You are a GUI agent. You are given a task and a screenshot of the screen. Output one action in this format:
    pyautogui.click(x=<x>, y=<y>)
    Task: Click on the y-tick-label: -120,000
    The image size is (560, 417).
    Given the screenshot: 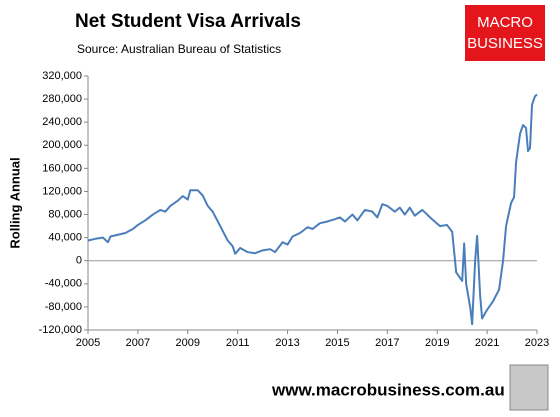 What is the action you would take?
    pyautogui.click(x=60, y=330)
    